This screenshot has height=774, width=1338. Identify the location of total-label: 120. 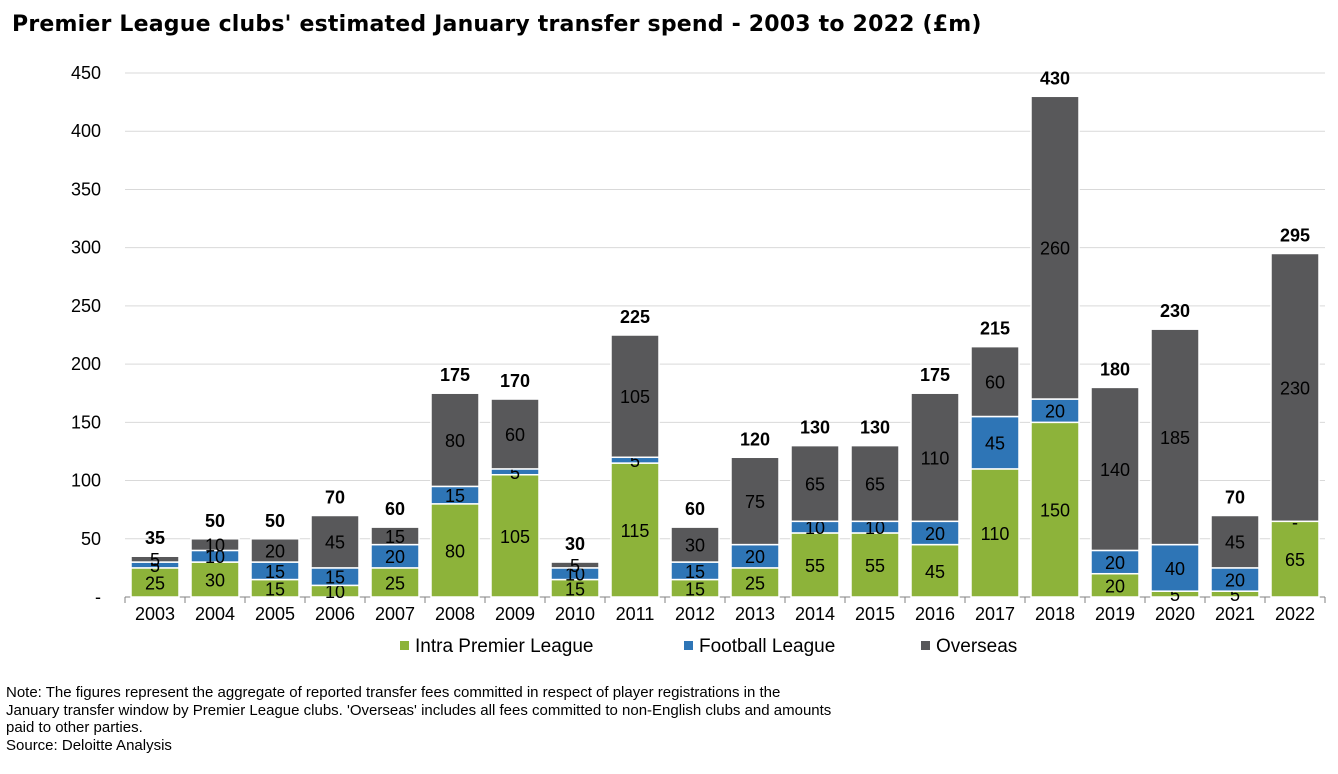
(755, 439).